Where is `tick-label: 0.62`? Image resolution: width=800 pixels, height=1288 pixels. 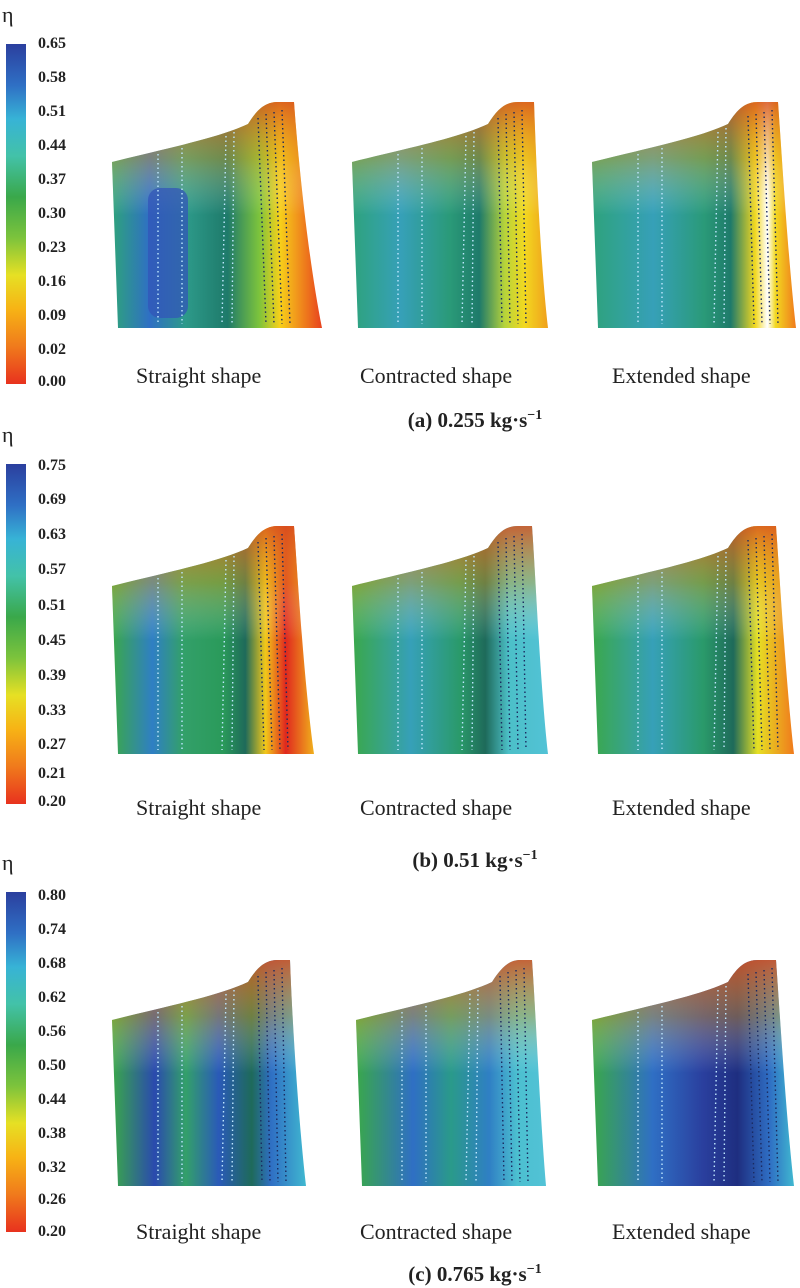
tick-label: 0.62 is located at coordinates (52, 997).